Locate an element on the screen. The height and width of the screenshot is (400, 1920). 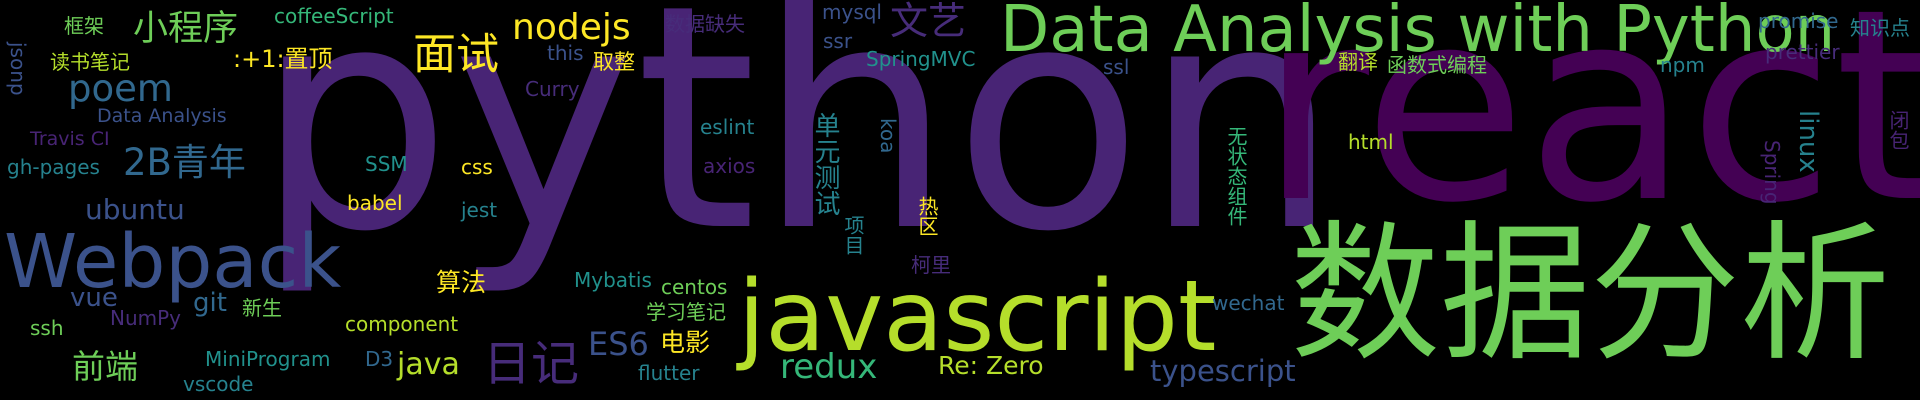
word-linux: linux is located at coordinates (1808, 141).